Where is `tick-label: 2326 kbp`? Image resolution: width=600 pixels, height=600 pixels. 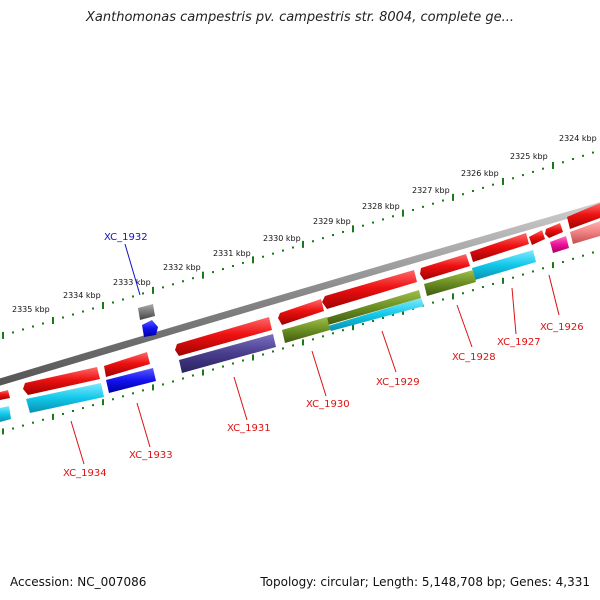
tick-label: 2326 kbp is located at coordinates (480, 173).